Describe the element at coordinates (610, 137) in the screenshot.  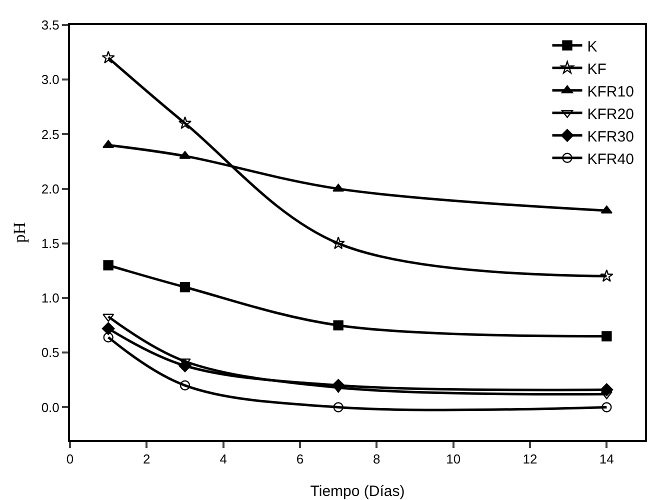
I see `legend-label: KFR30` at that location.